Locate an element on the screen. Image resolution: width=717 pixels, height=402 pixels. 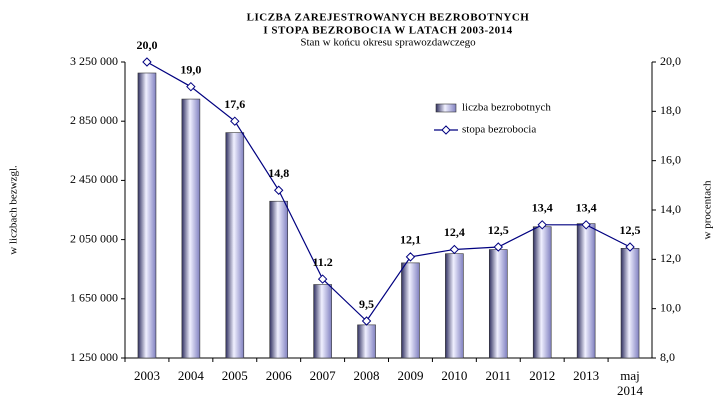
x-tick-label: 2012 is located at coordinates (542, 375).